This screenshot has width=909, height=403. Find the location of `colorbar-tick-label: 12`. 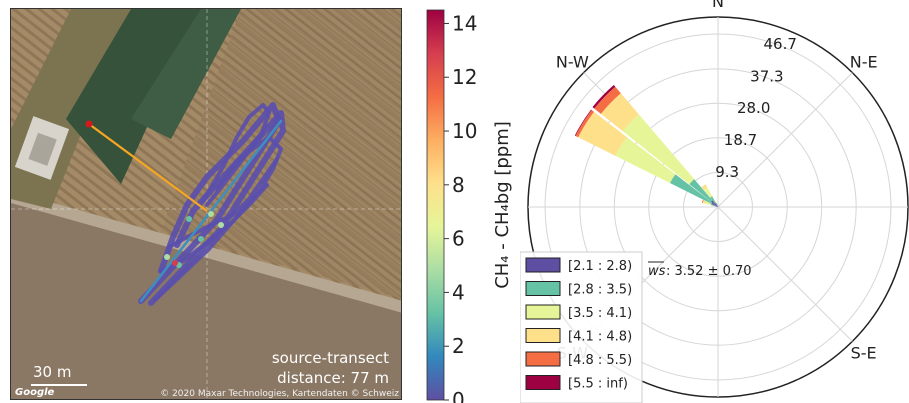

colorbar-tick-label: 12 is located at coordinates (464, 77).